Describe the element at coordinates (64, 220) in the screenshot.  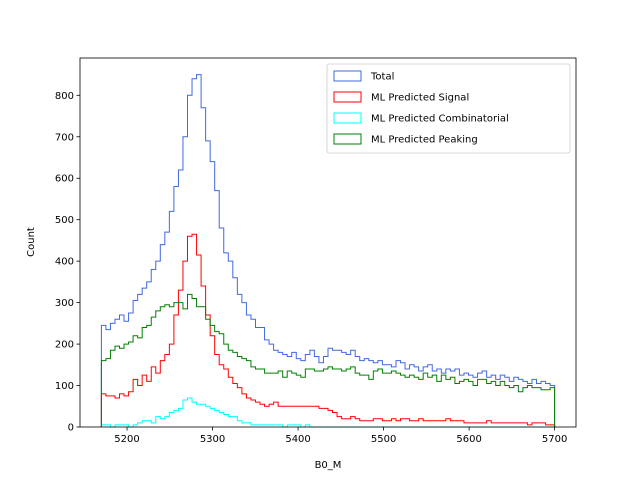
I see `y-tick-label: 500` at that location.